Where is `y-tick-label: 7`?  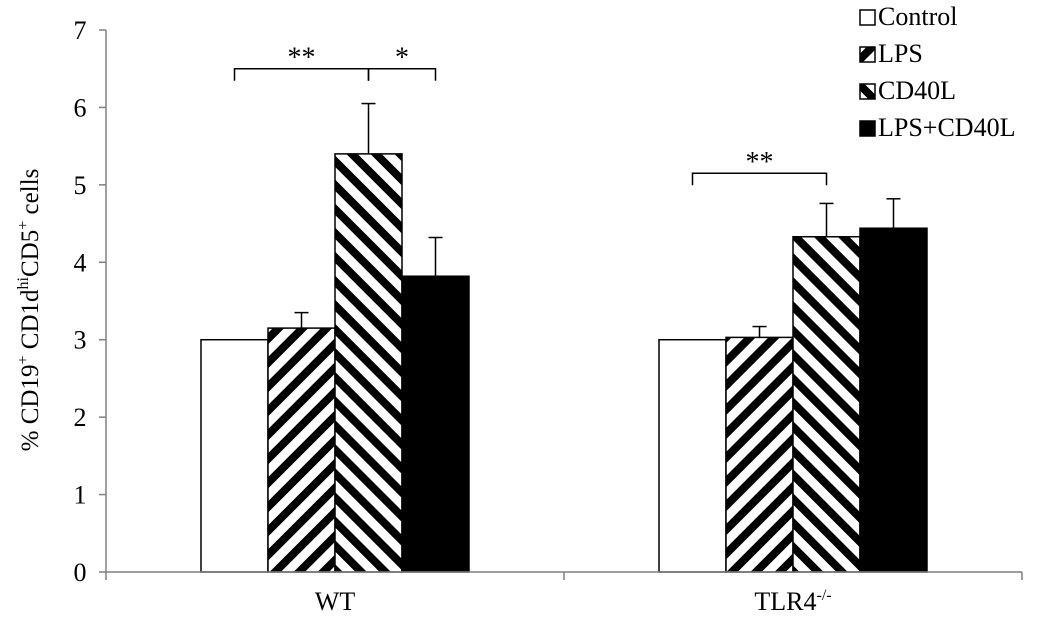
y-tick-label: 7 is located at coordinates (80, 30).